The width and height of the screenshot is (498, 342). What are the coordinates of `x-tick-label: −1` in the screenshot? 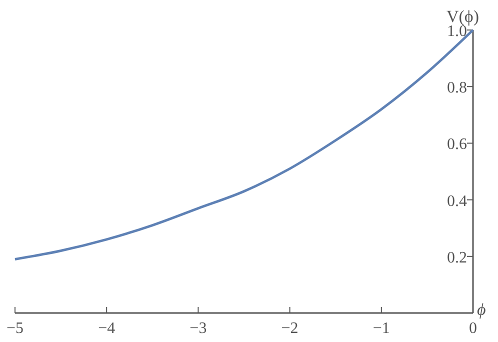 It's located at (381, 328).